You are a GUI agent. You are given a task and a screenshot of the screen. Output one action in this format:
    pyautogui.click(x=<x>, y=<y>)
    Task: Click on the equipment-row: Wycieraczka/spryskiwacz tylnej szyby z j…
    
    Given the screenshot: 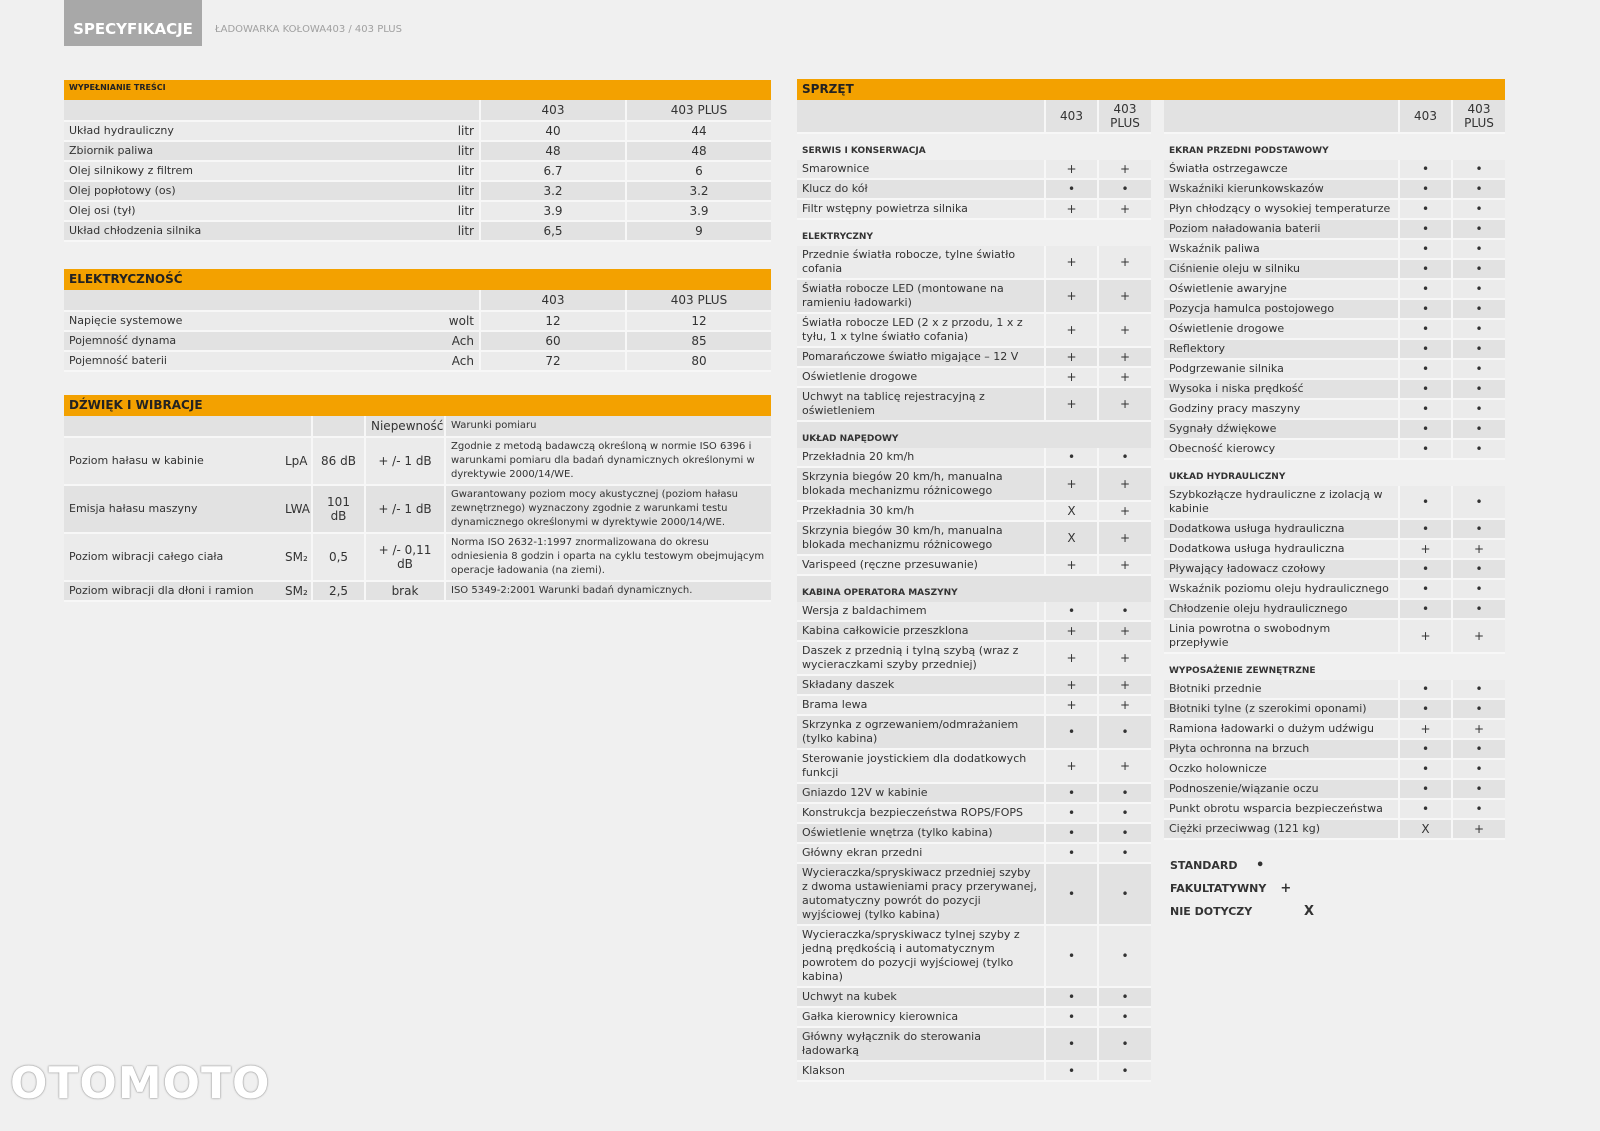 What is the action you would take?
    pyautogui.click(x=974, y=956)
    